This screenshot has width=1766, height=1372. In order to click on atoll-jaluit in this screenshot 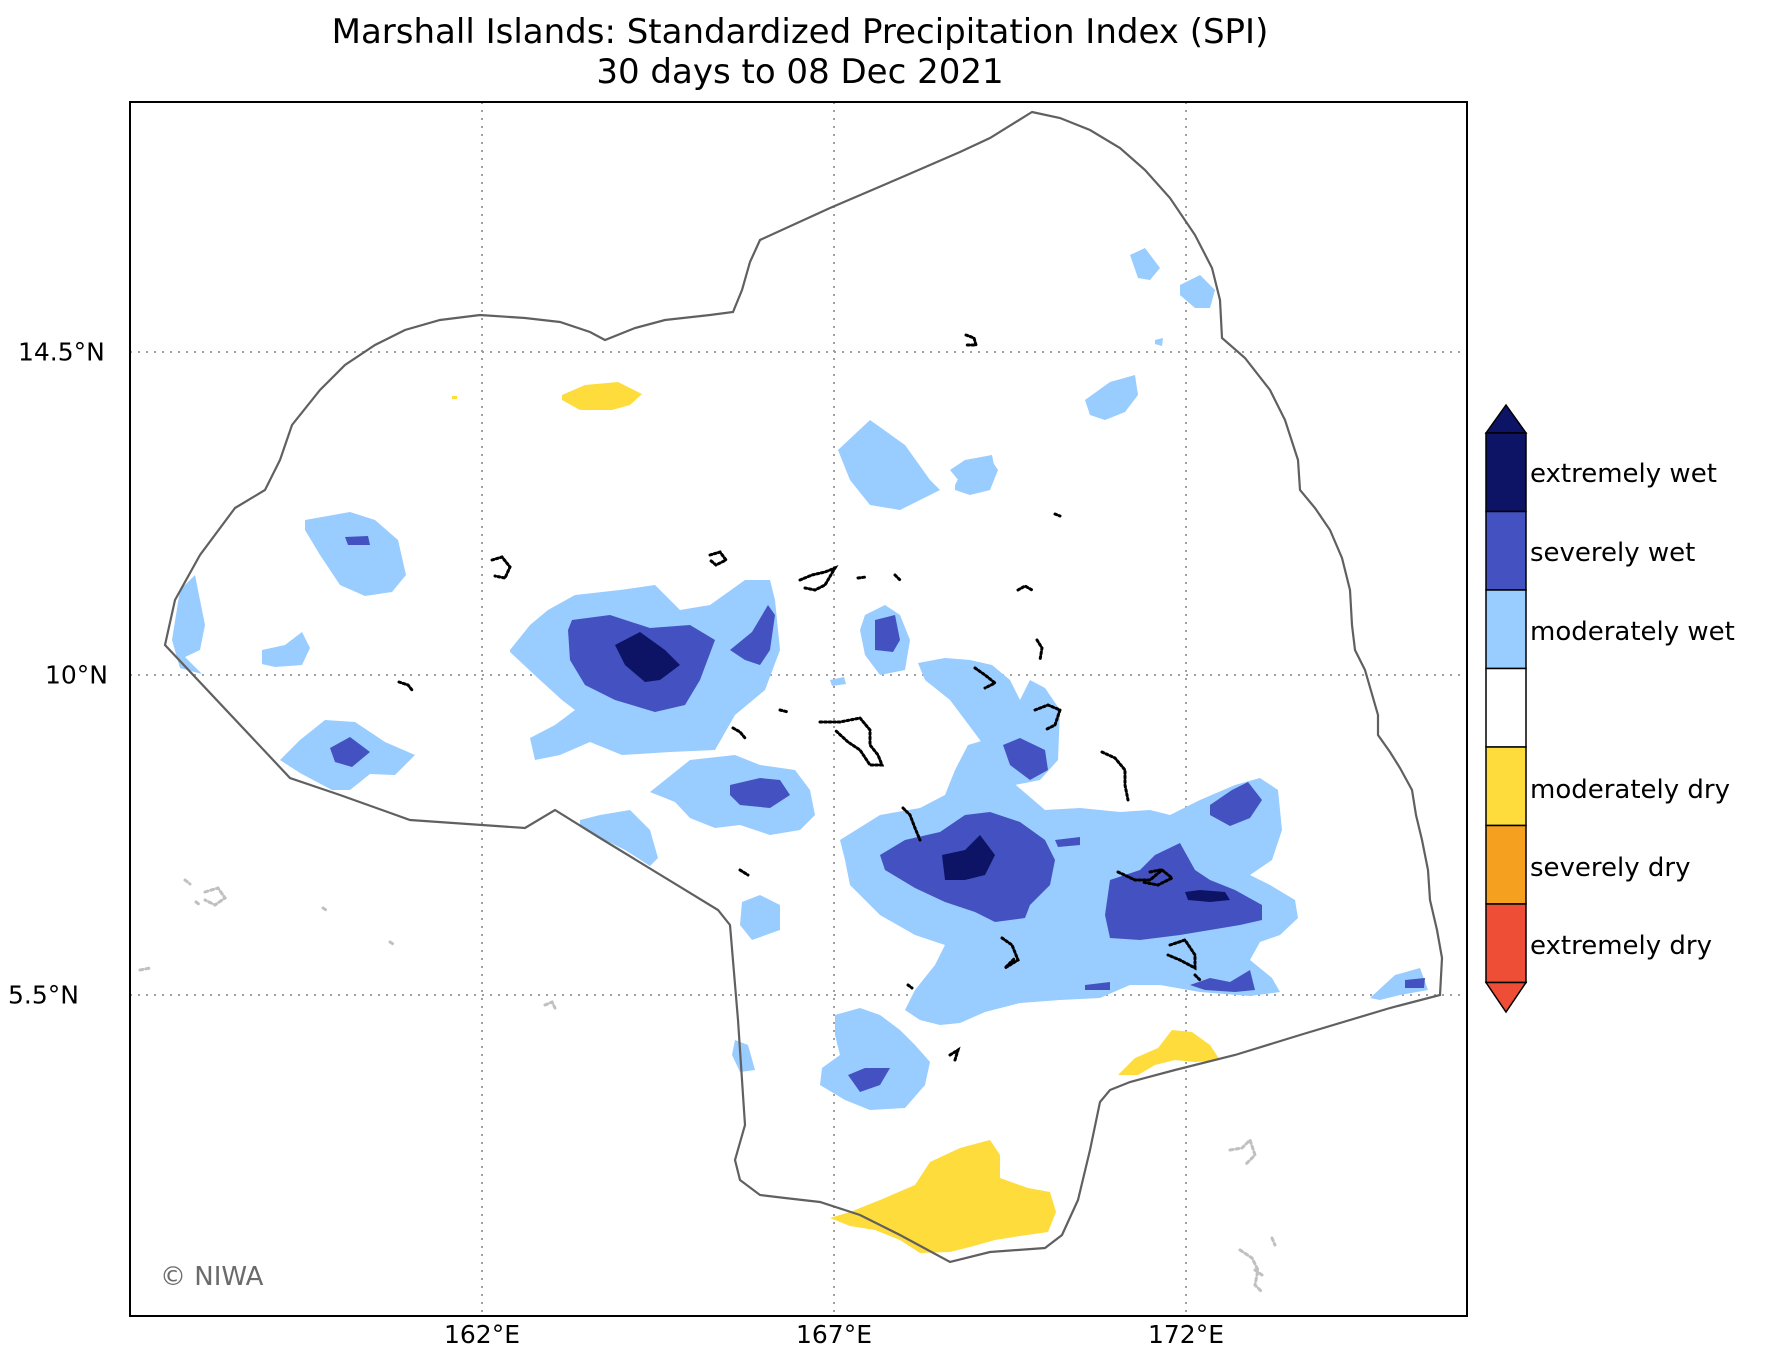, I will do `click(954, 1054)`.